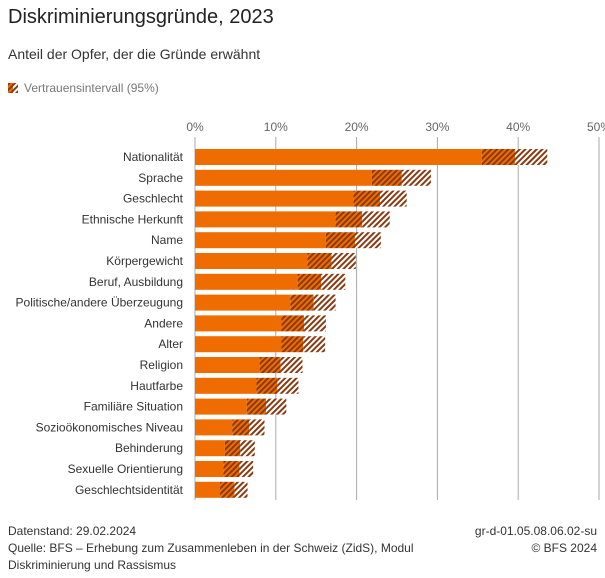  I want to click on legend-ci-label: Vertrauensintervall (95%), so click(91, 88).